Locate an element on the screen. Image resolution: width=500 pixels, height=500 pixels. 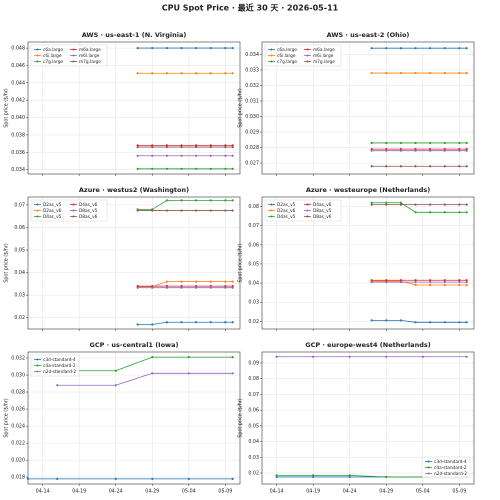
y-tick-label: 0.046 is located at coordinates (18, 66).